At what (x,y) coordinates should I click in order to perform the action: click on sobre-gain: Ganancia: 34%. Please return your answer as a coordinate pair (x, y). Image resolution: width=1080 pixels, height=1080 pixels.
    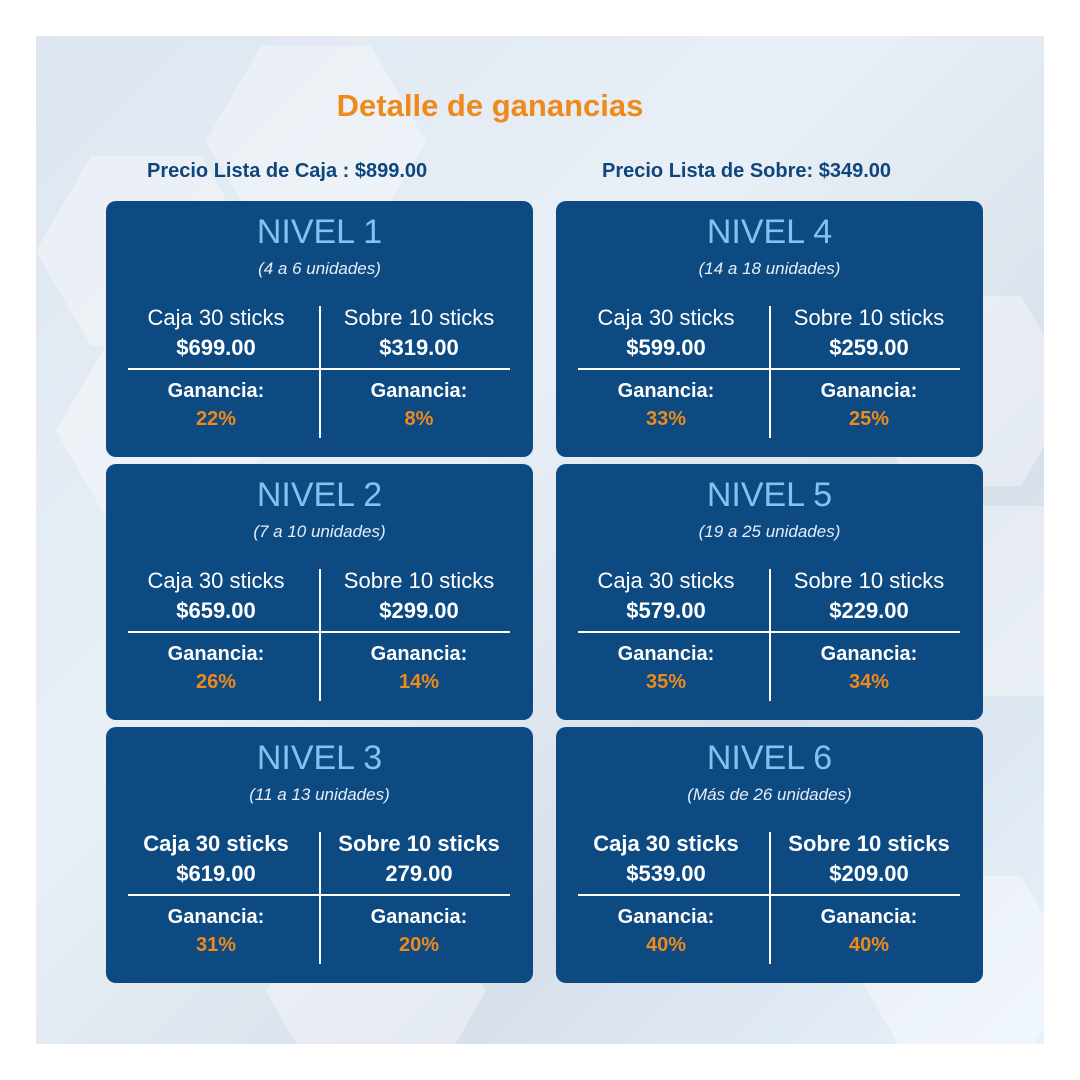
    Looking at the image, I should click on (869, 668).